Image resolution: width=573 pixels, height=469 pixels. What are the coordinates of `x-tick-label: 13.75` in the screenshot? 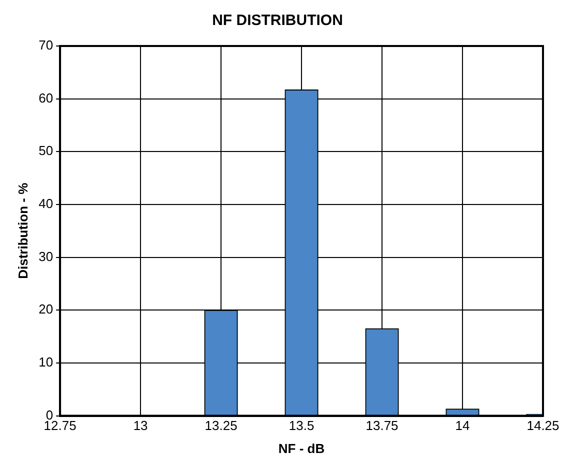 It's located at (382, 426).